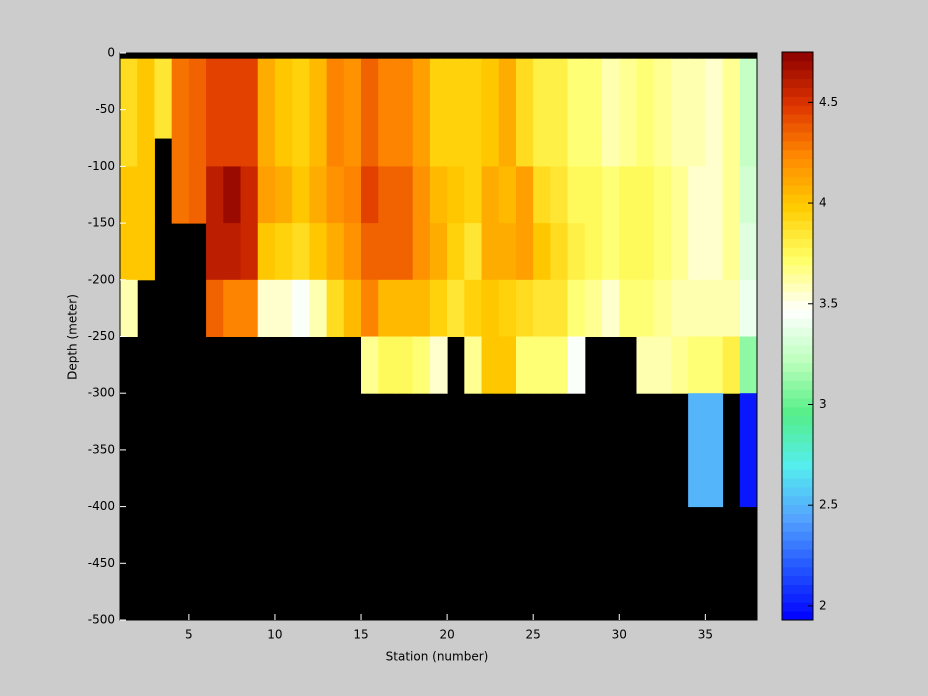 The width and height of the screenshot is (928, 696). What do you see at coordinates (828, 303) in the screenshot?
I see `colorbar-tick-label: 3.5` at bounding box center [828, 303].